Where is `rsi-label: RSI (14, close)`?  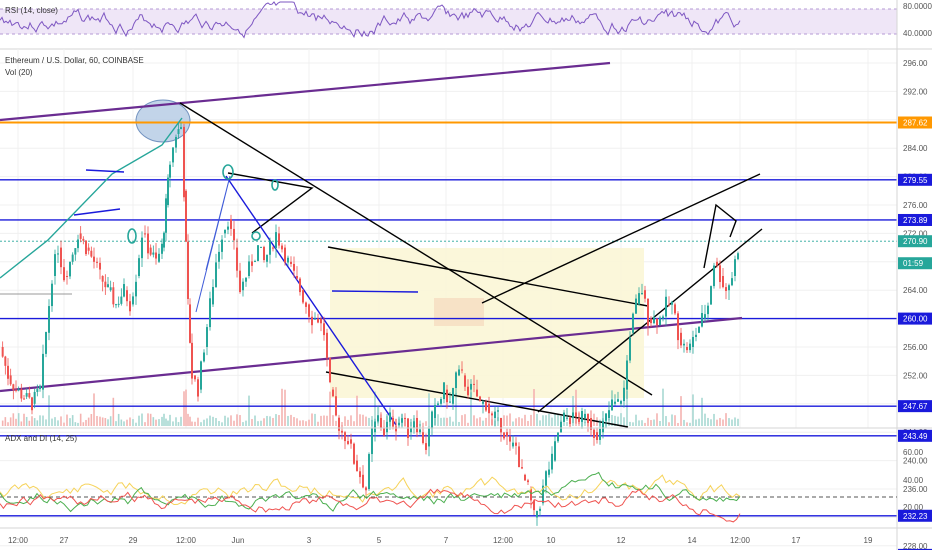 rsi-label: RSI (14, close) is located at coordinates (31, 10).